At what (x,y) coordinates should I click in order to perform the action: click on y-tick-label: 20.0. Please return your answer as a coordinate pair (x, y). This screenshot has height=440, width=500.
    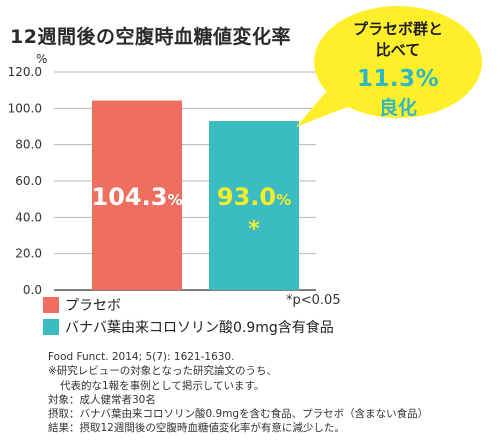
    Looking at the image, I should click on (28, 254).